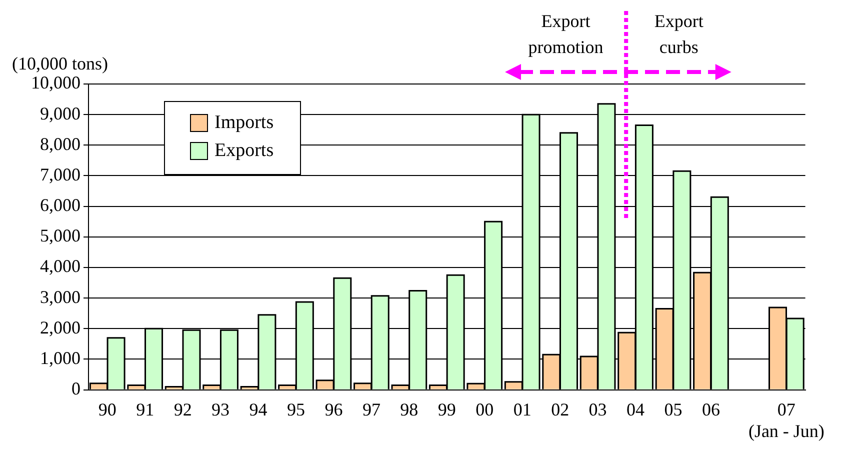  What do you see at coordinates (560, 409) in the screenshot?
I see `x-tick-label: 02` at bounding box center [560, 409].